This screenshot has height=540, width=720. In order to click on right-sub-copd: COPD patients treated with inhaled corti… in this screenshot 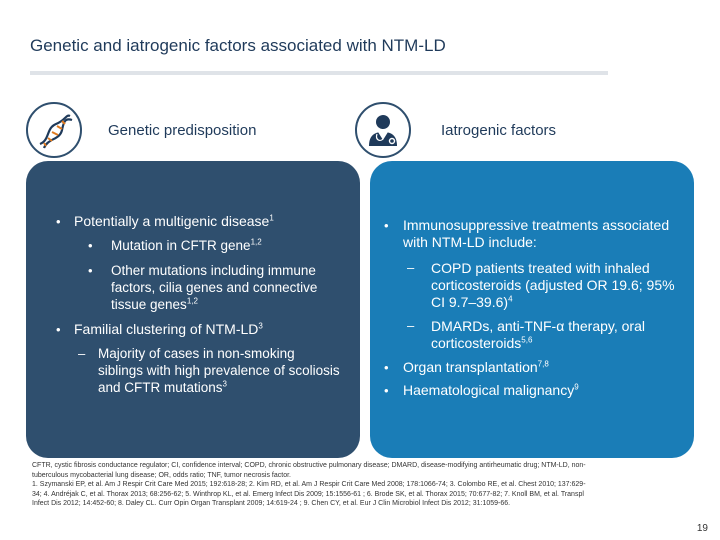, I will do `click(553, 285)`.